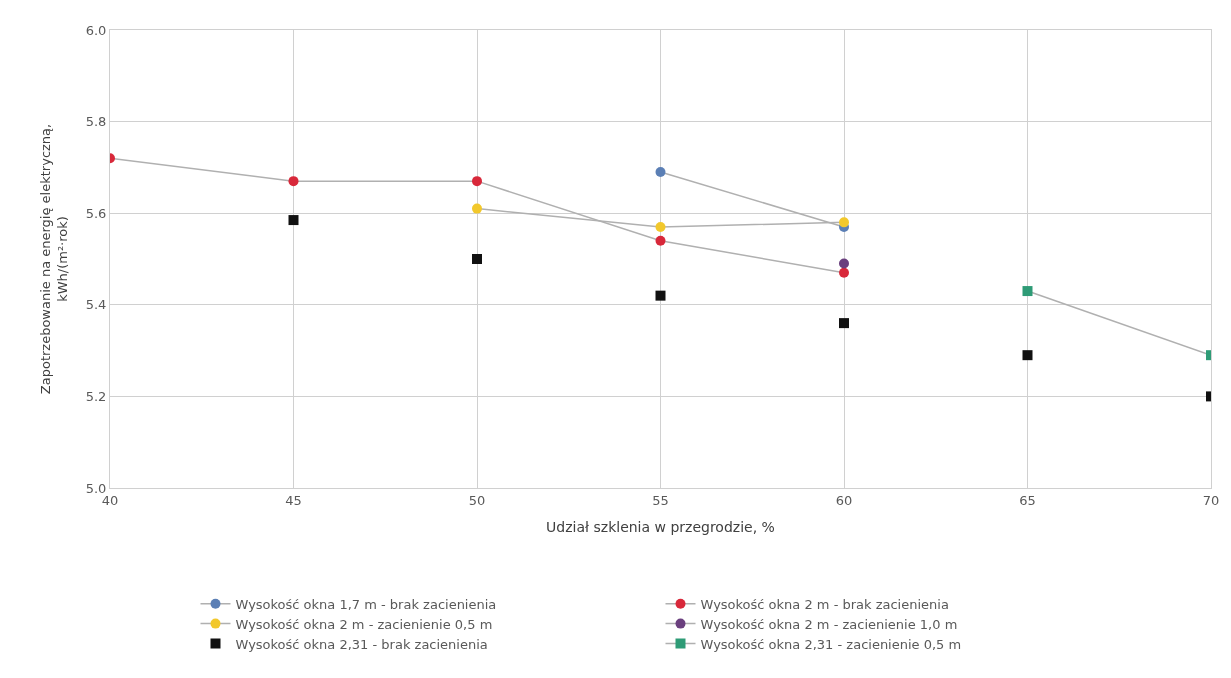  What do you see at coordinates (660, 526) in the screenshot?
I see `x-axis-title: Udział szklenia w przegrodzie, %` at bounding box center [660, 526].